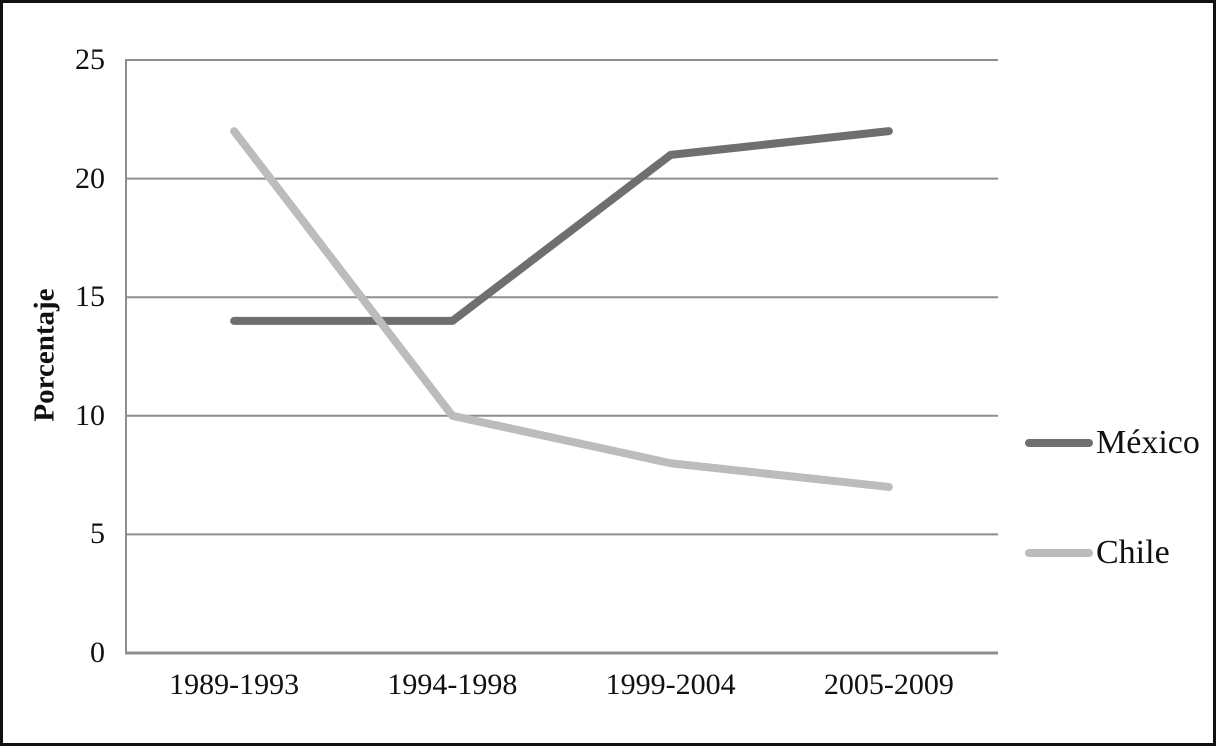 The width and height of the screenshot is (1216, 746). Describe the element at coordinates (452, 684) in the screenshot. I see `x-tick-label: 1994-1998` at that location.